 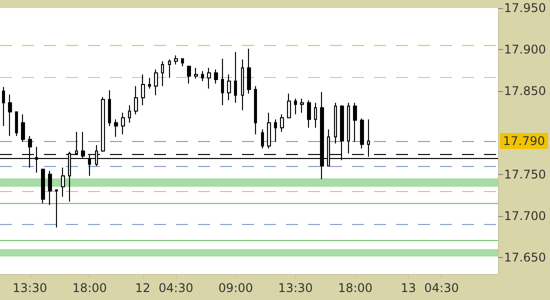 I want to click on y-tick-label: 17.700, so click(x=525, y=215).